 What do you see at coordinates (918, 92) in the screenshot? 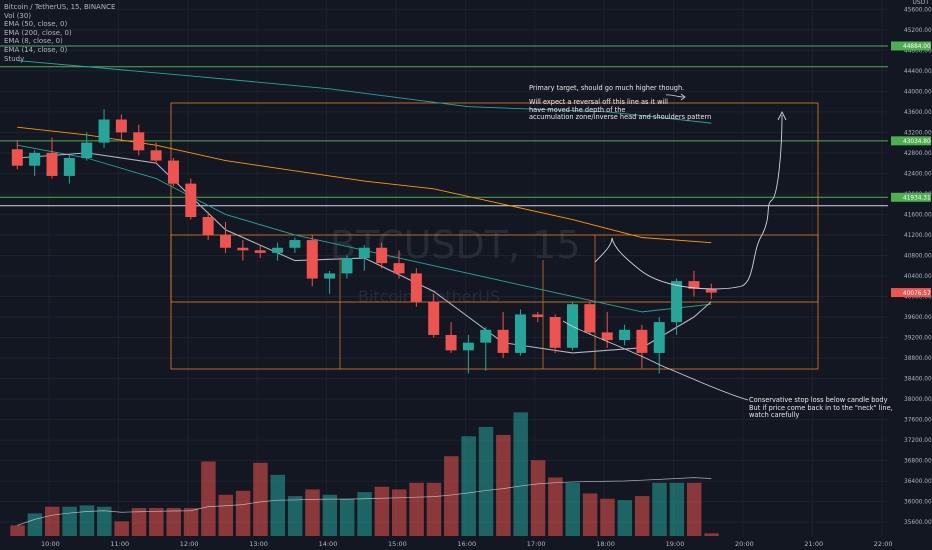
I see `price-tick-label: 44000.00` at bounding box center [918, 92].